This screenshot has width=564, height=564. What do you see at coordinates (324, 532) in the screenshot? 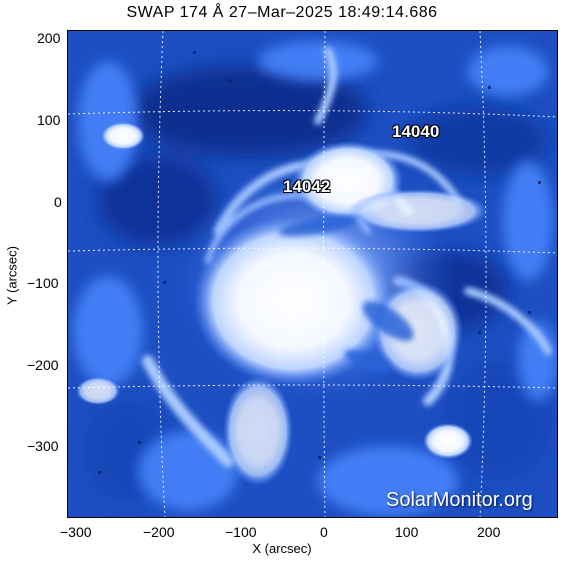
I see `x-tick-label: 0` at bounding box center [324, 532].